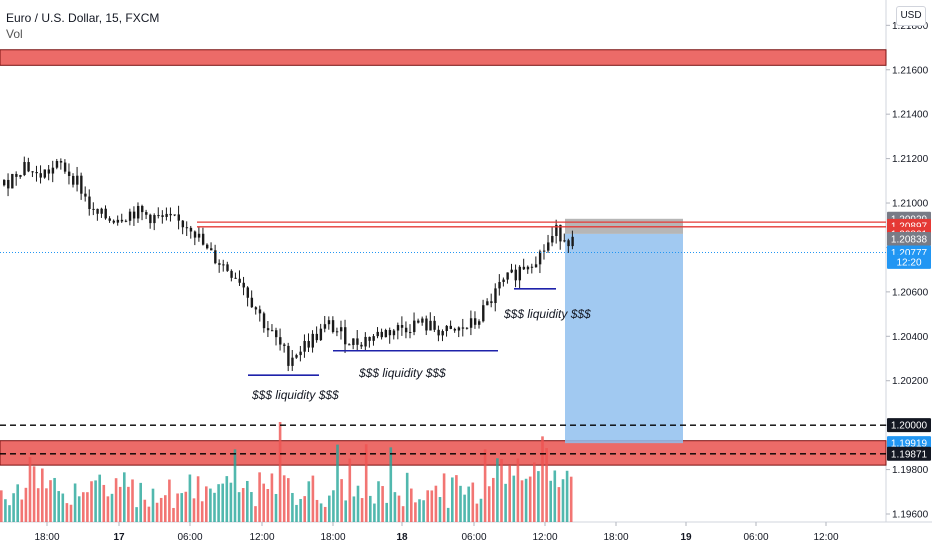 The width and height of the screenshot is (932, 555). I want to click on volume-indicator-label: Vol, so click(14, 34).